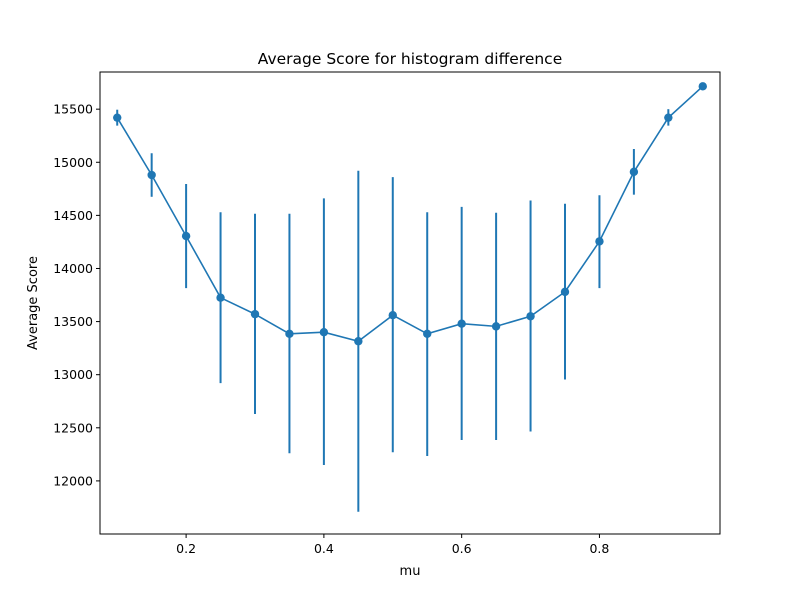 This screenshot has height=600, width=800. Describe the element at coordinates (410, 571) in the screenshot. I see `x-axis-label: mu` at that location.